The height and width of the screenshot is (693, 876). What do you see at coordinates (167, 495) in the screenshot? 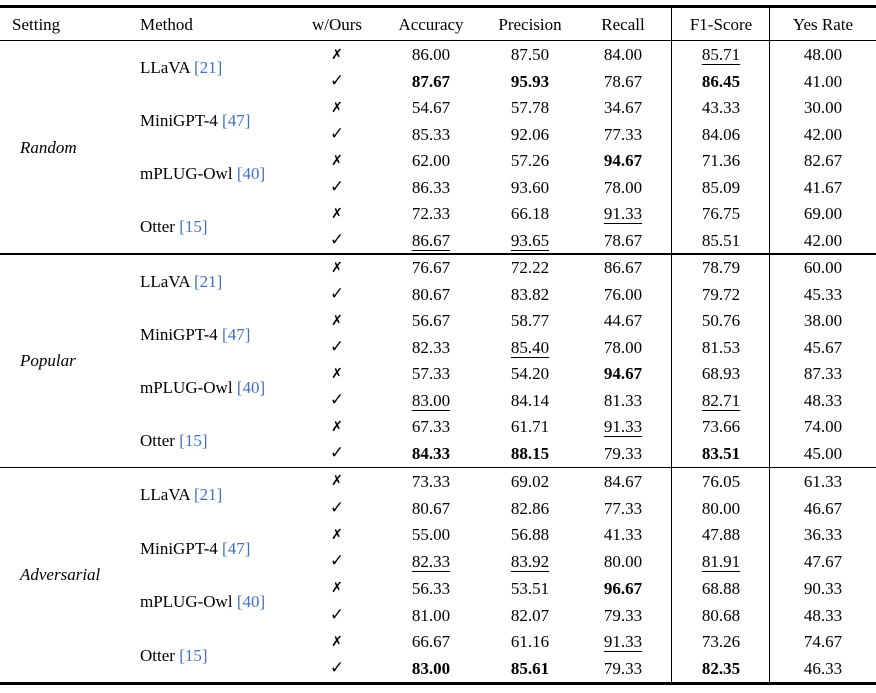
I see `method-name: LLaVA` at bounding box center [167, 495].